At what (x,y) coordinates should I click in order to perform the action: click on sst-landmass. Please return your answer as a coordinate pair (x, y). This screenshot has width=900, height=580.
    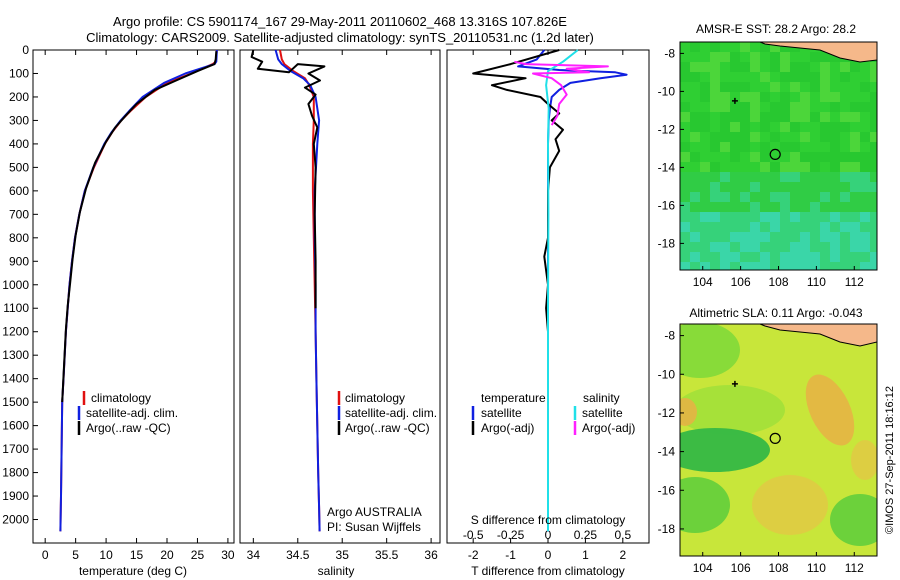
    Looking at the image, I should click on (818, 52).